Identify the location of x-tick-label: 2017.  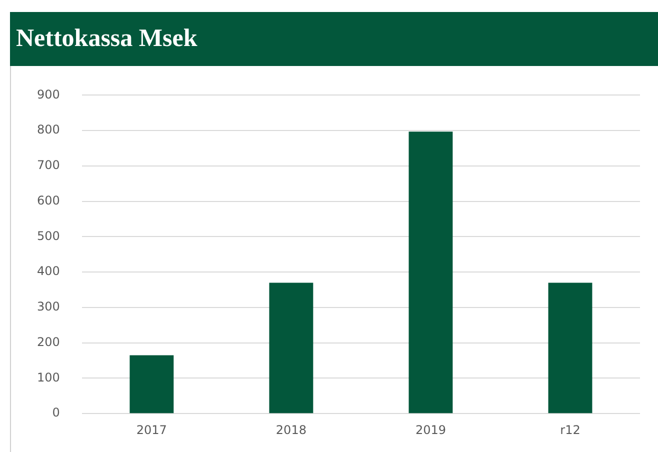
(151, 429).